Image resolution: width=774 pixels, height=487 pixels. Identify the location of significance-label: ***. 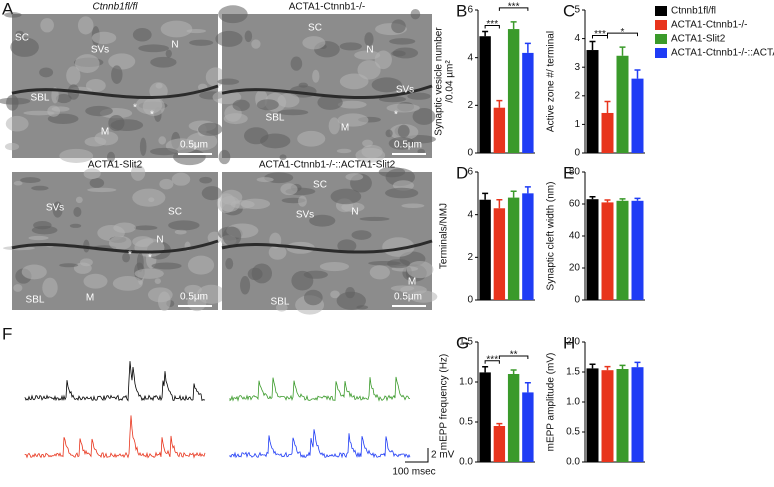
(492, 359).